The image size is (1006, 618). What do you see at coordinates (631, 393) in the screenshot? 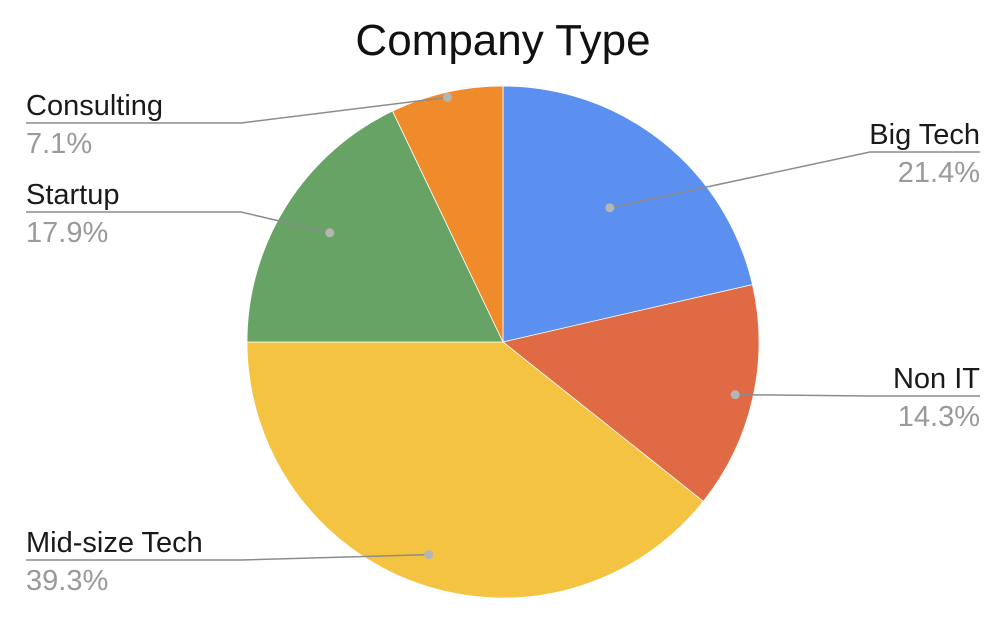
I see `pie-slice-non-it` at bounding box center [631, 393].